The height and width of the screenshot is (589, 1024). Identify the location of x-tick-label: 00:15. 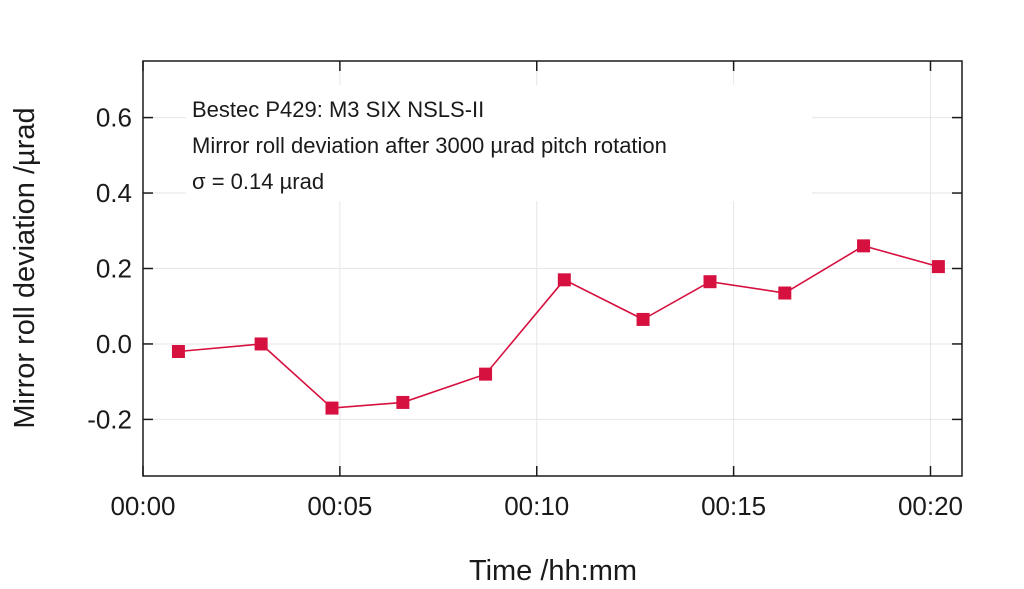
(733, 506).